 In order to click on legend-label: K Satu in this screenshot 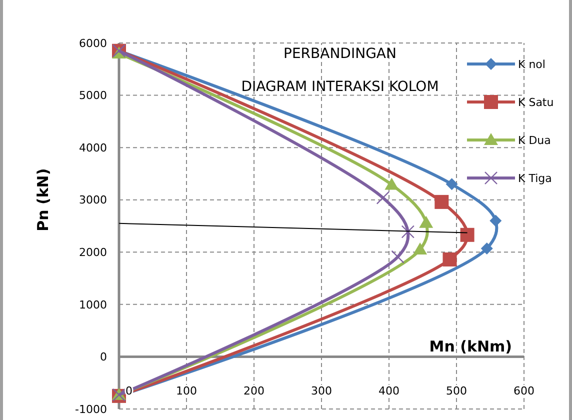, I will do `click(536, 102)`.